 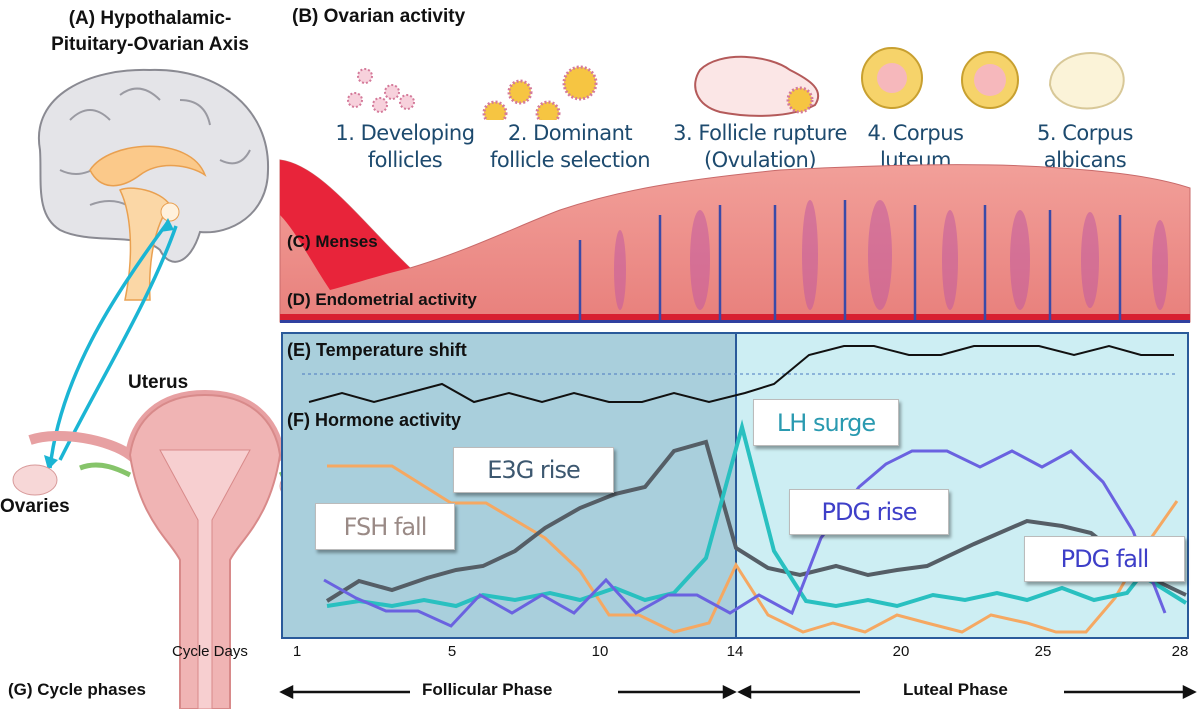 I want to click on spiral-arteries, so click(x=850, y=260).